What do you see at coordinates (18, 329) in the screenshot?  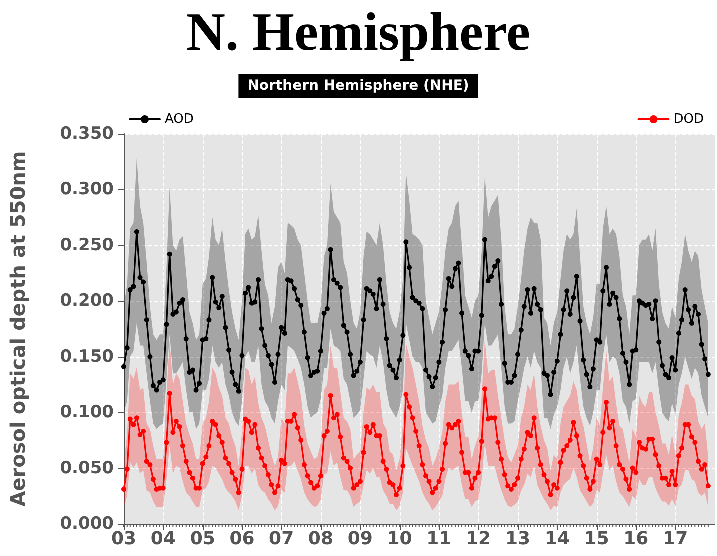 I see `y-axis-title: Aerosol optical depth at 550nm` at bounding box center [18, 329].